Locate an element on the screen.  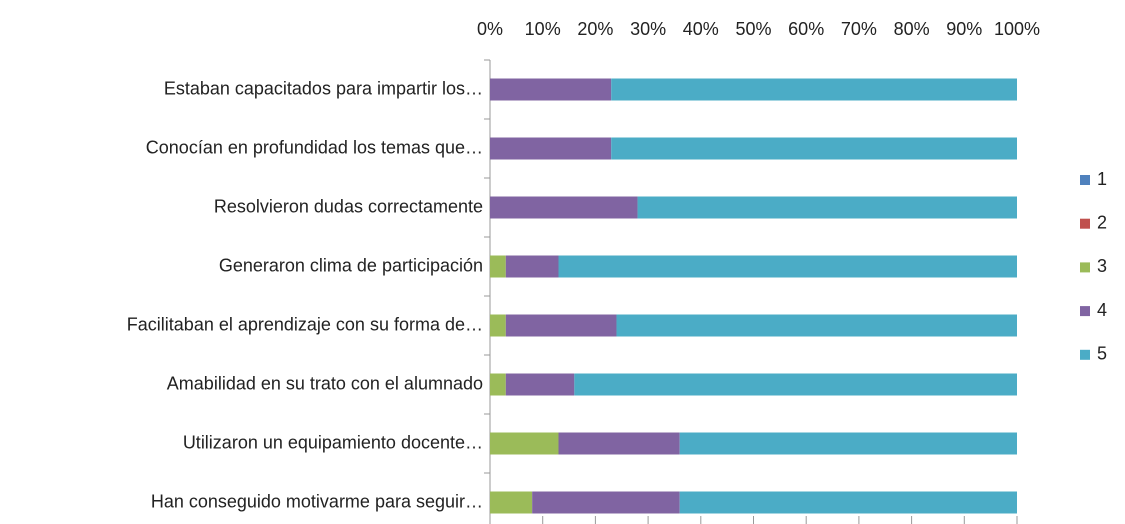
x-tick-label: 90% is located at coordinates (964, 29).